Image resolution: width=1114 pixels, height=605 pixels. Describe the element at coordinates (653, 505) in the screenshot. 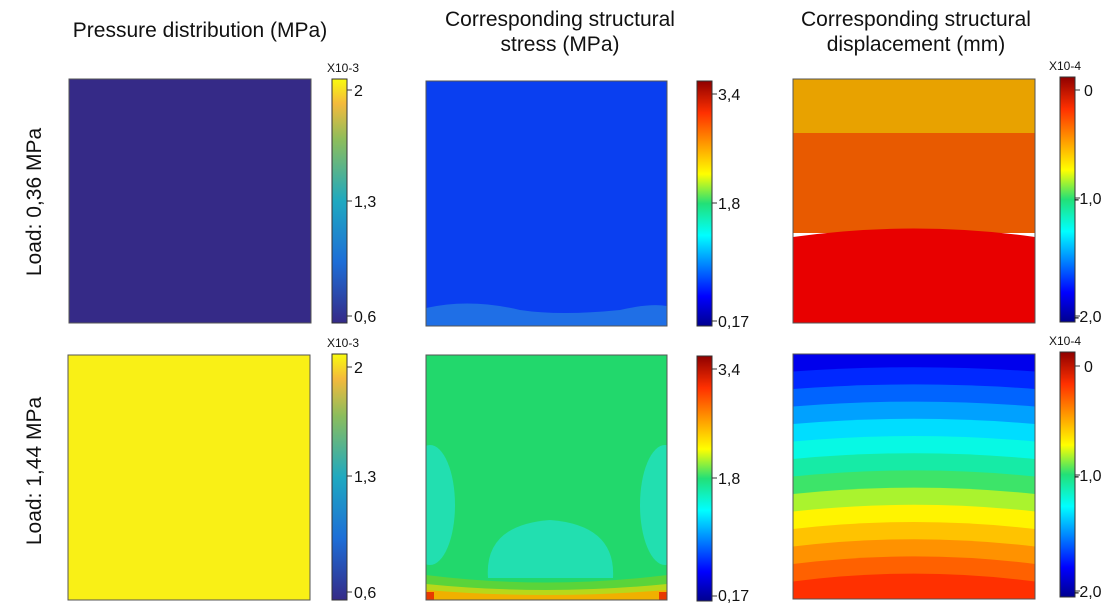

I see `stress-row2-right-lobe` at that location.